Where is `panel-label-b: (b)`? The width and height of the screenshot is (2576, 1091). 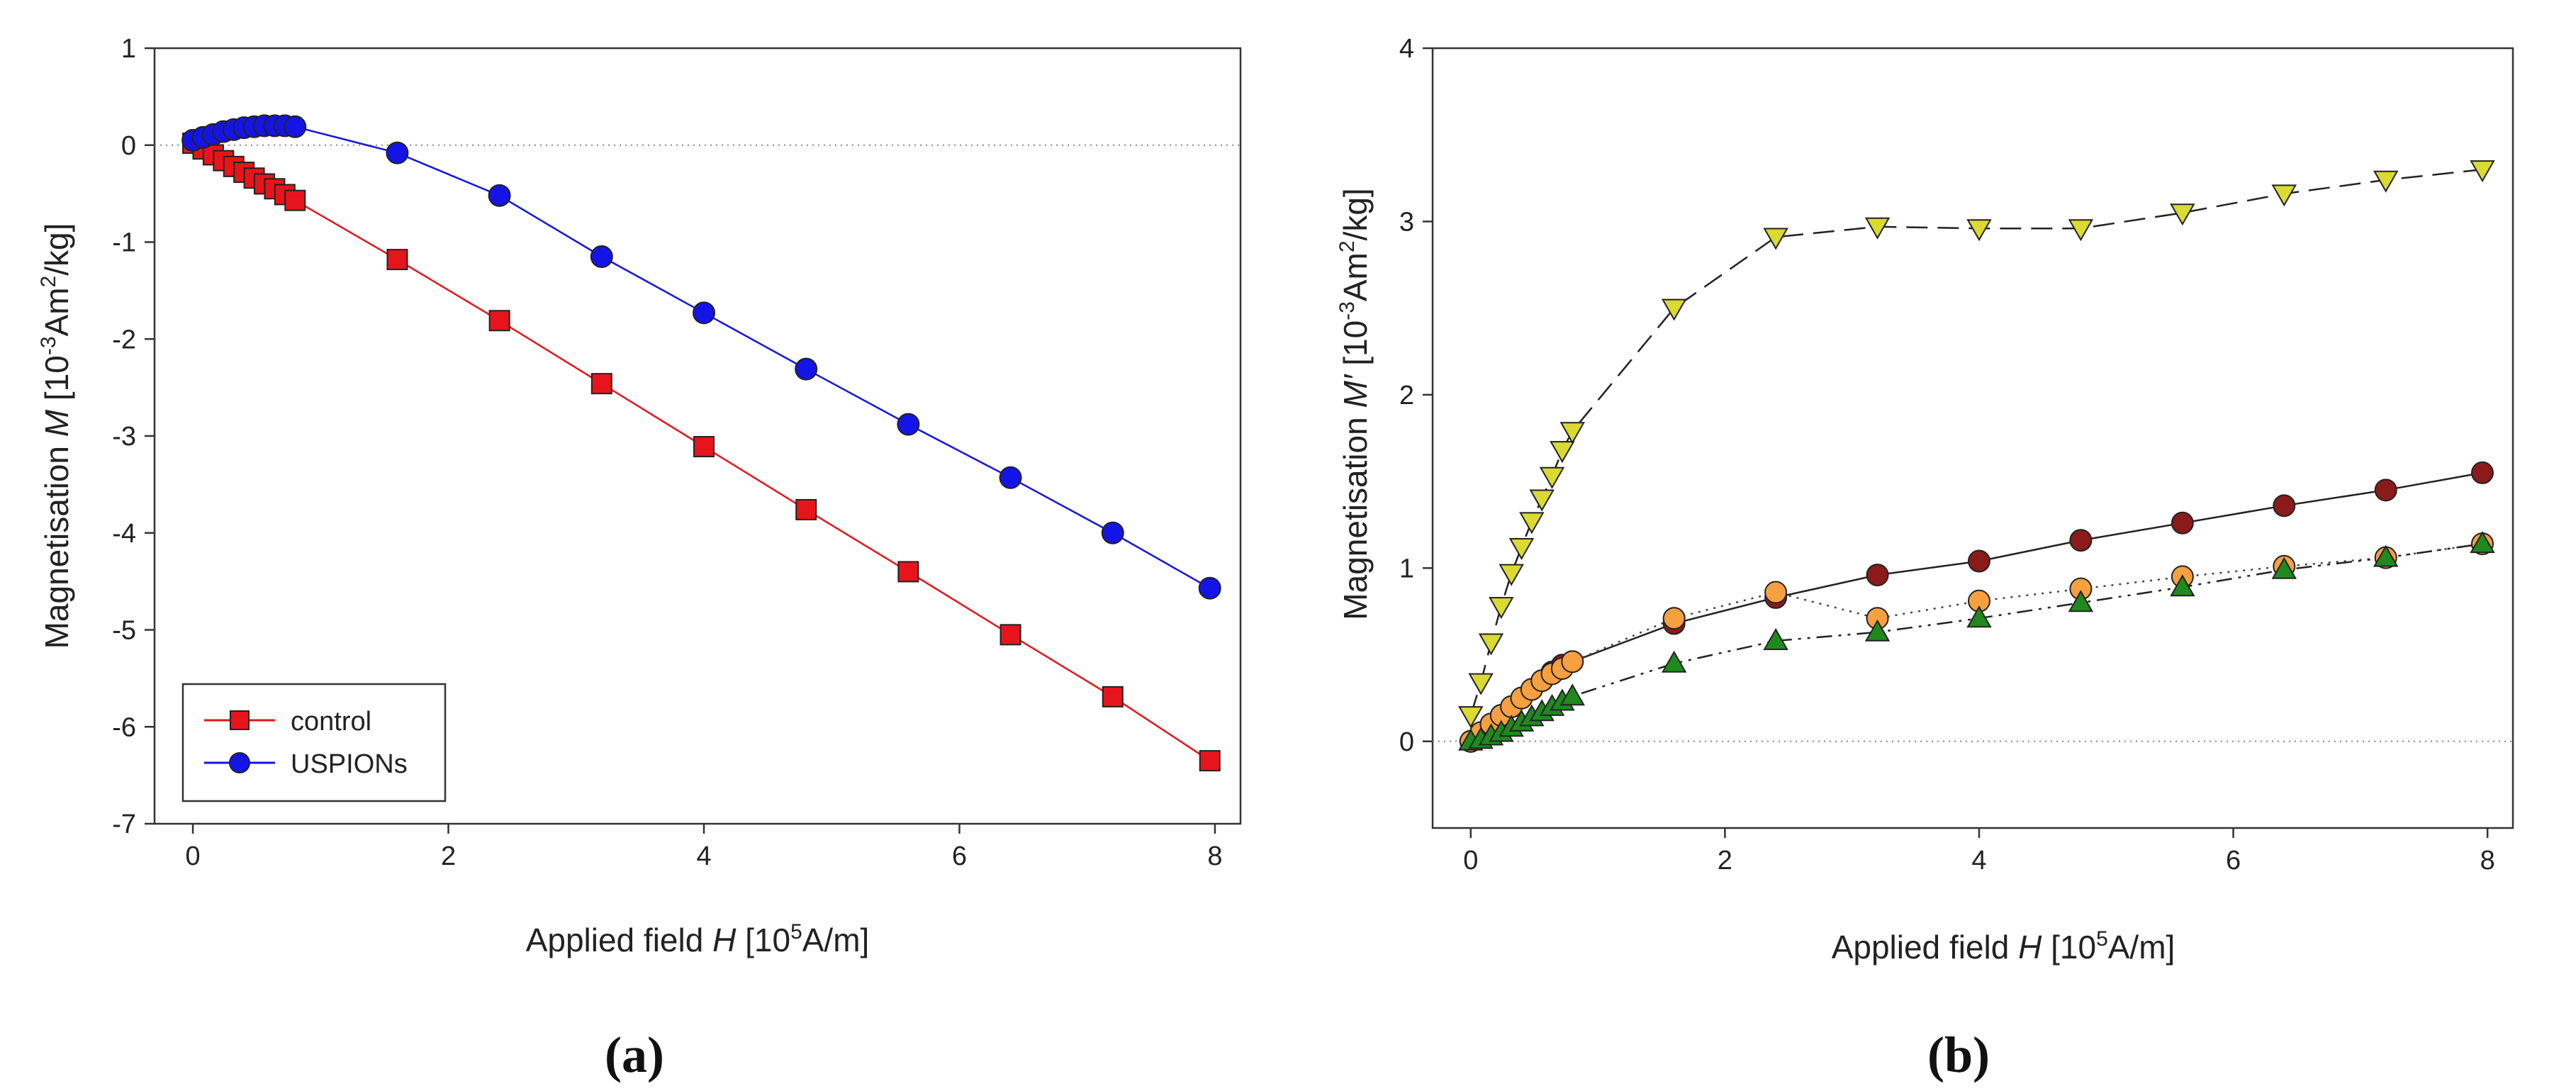 panel-label-b: (b) is located at coordinates (1959, 1054).